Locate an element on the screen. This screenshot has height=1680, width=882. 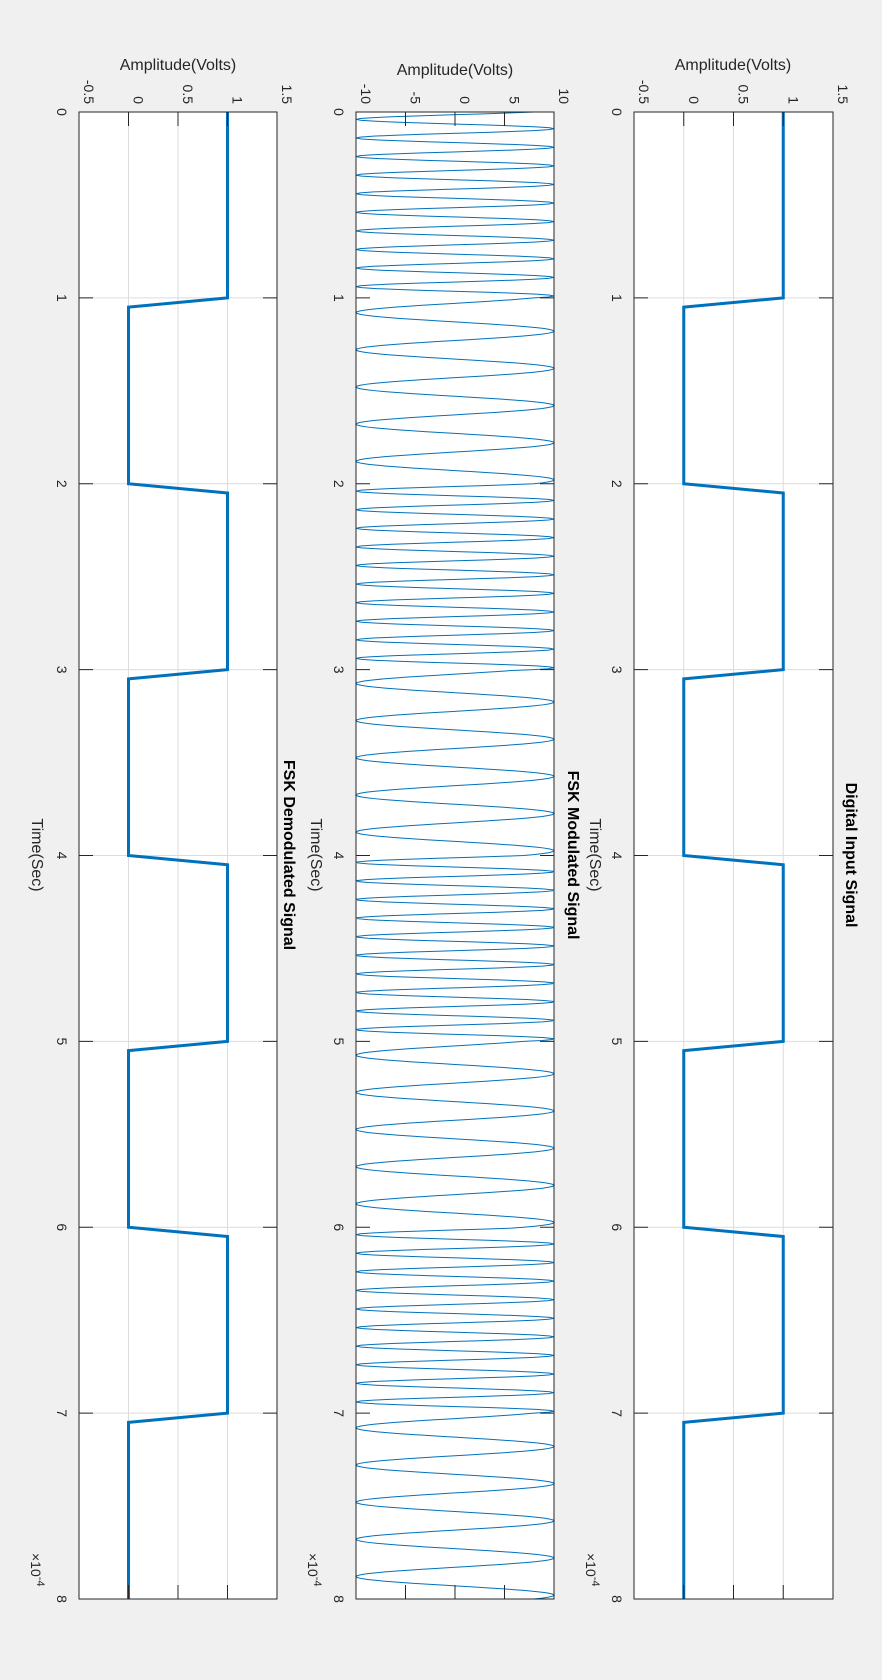
amplitude-tick-label: 5 is located at coordinates (515, 100).